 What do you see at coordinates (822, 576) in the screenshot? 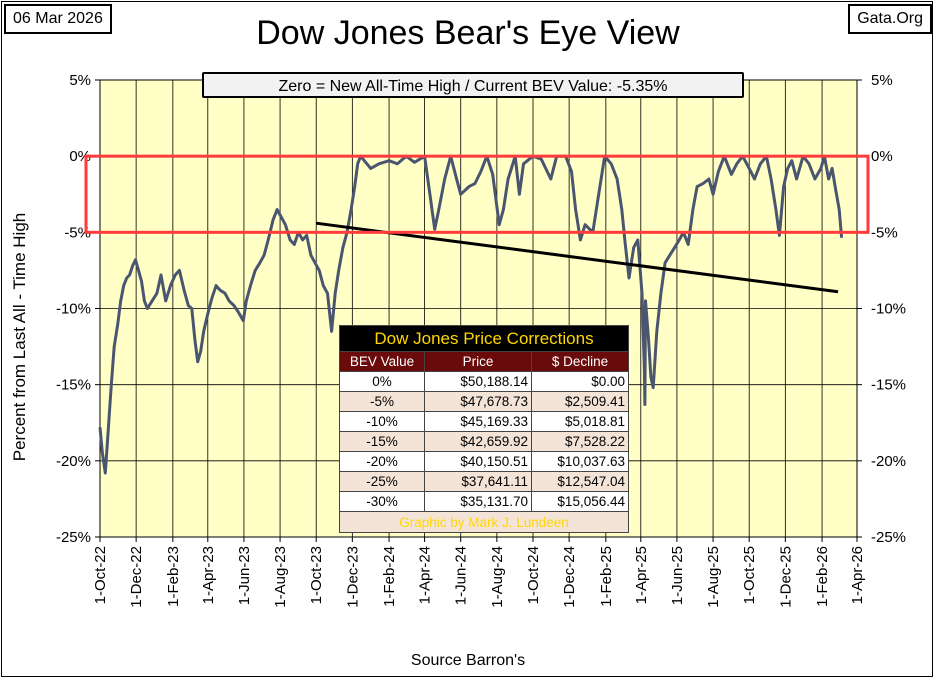
I see `x-tick-label: 1-Feb-26` at bounding box center [822, 576].